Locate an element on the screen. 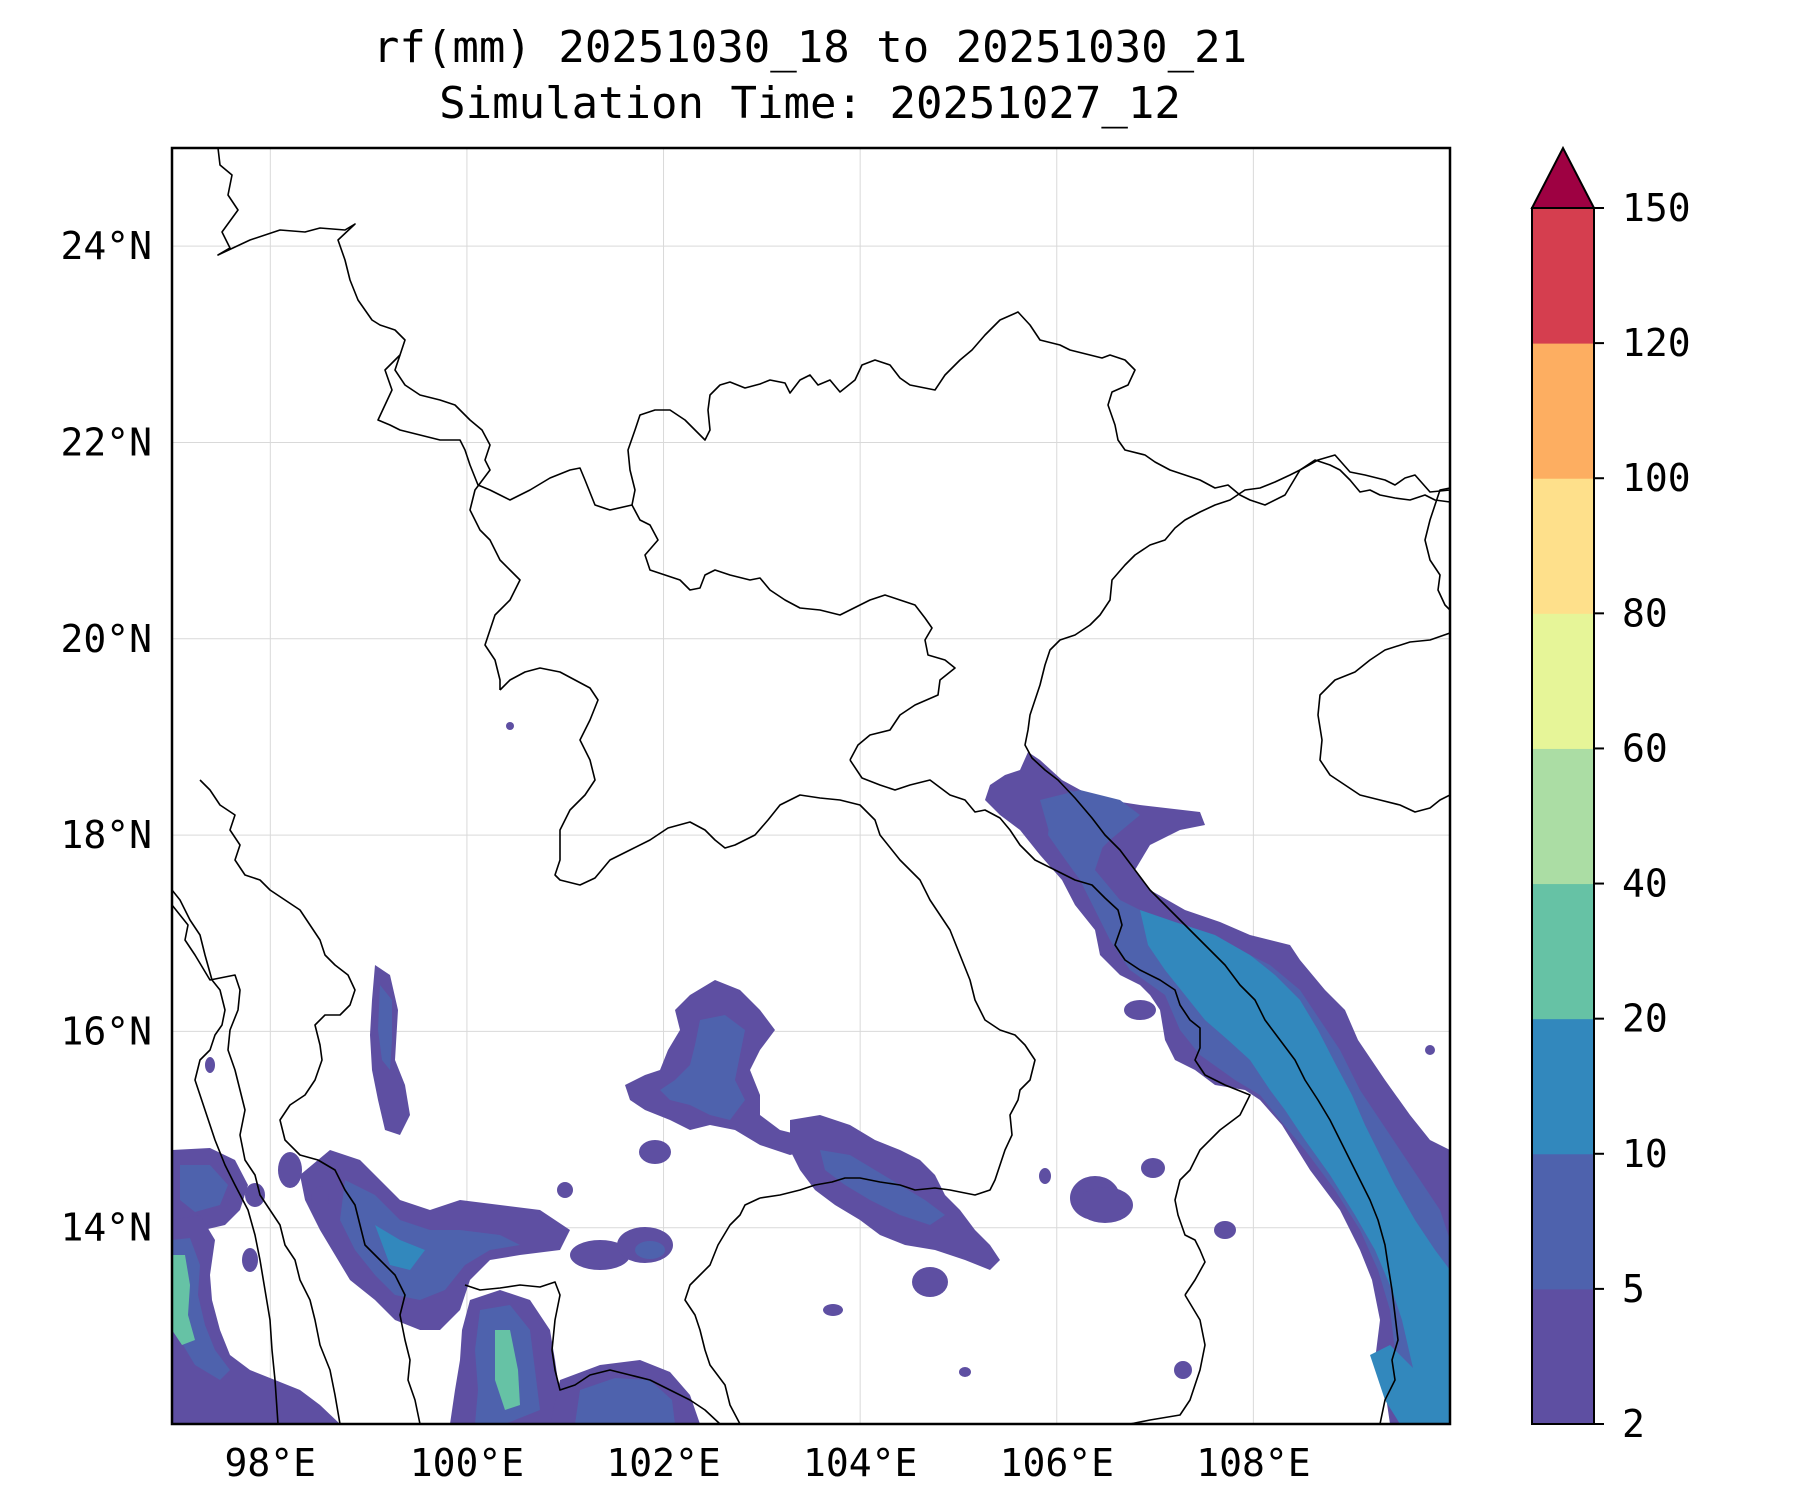 This screenshot has width=1800, height=1500. border-myanmar-laos is located at coordinates (457, 522).